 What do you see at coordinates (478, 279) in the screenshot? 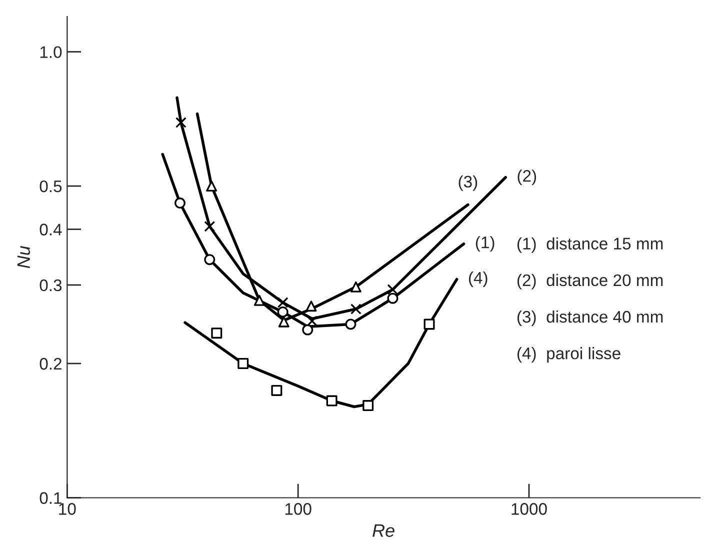
I see `series-label: (4)` at bounding box center [478, 279].